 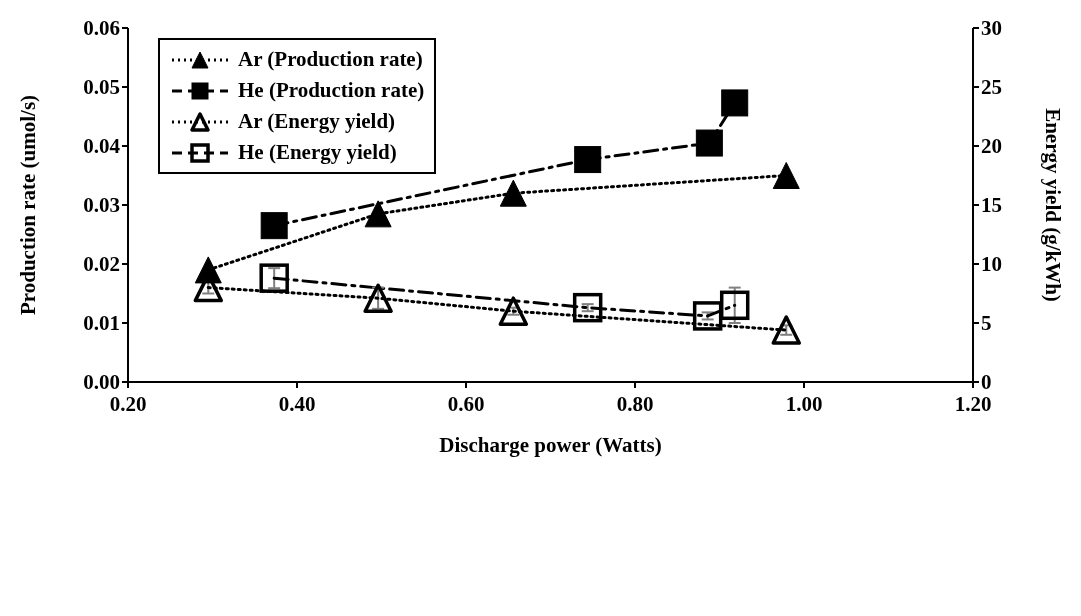 What do you see at coordinates (804, 403) in the screenshot?
I see `x-tick-label: 1.00` at bounding box center [804, 403].